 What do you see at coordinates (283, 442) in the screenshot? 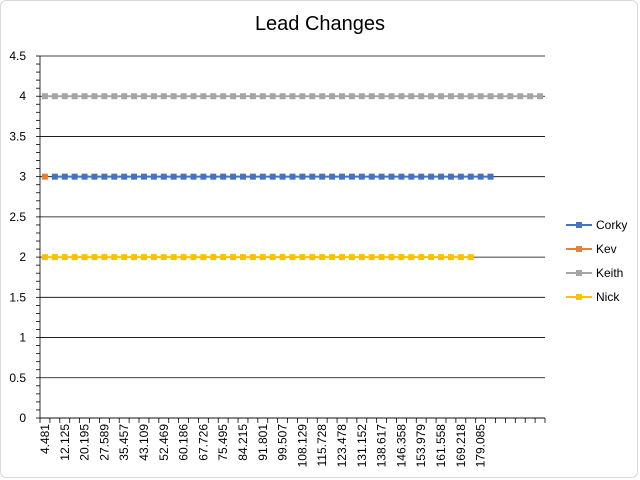
I see `x-tick-label-12: 99.507` at bounding box center [283, 442].